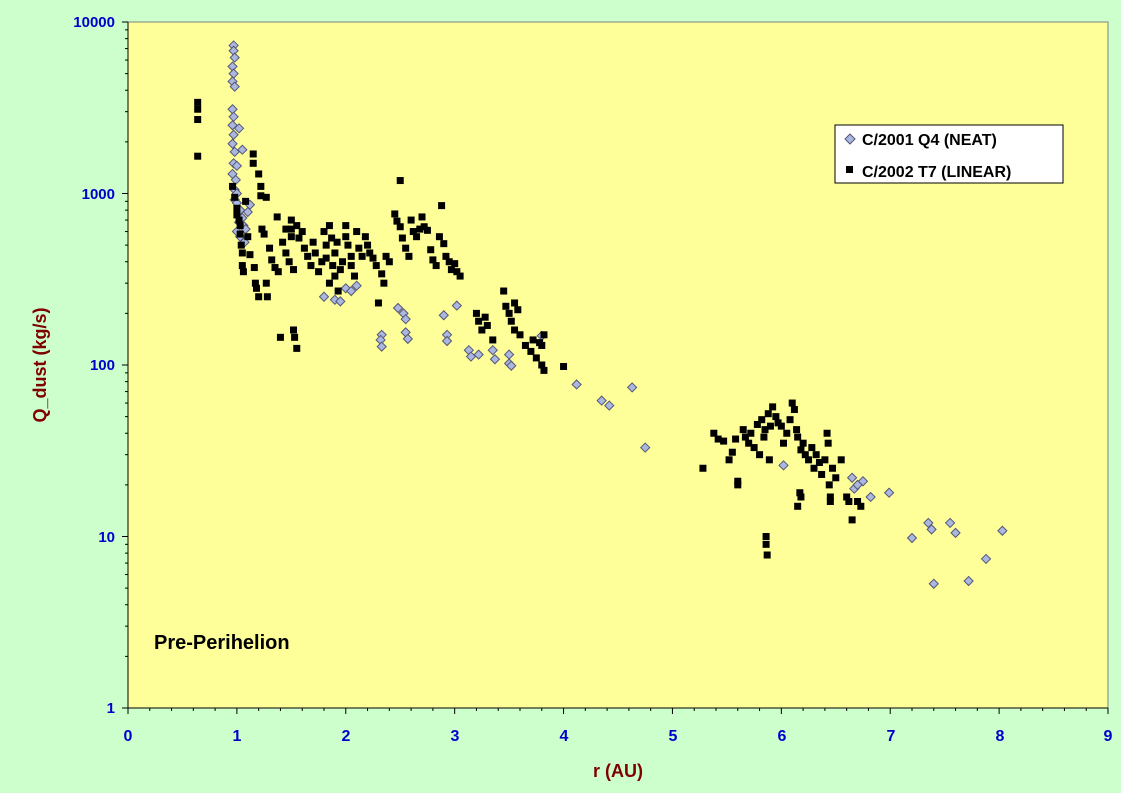 This screenshot has height=793, width=1121. I want to click on x-tick-labels: 0 1 2 3 4 5 6 7 8 9, so click(618, 736).